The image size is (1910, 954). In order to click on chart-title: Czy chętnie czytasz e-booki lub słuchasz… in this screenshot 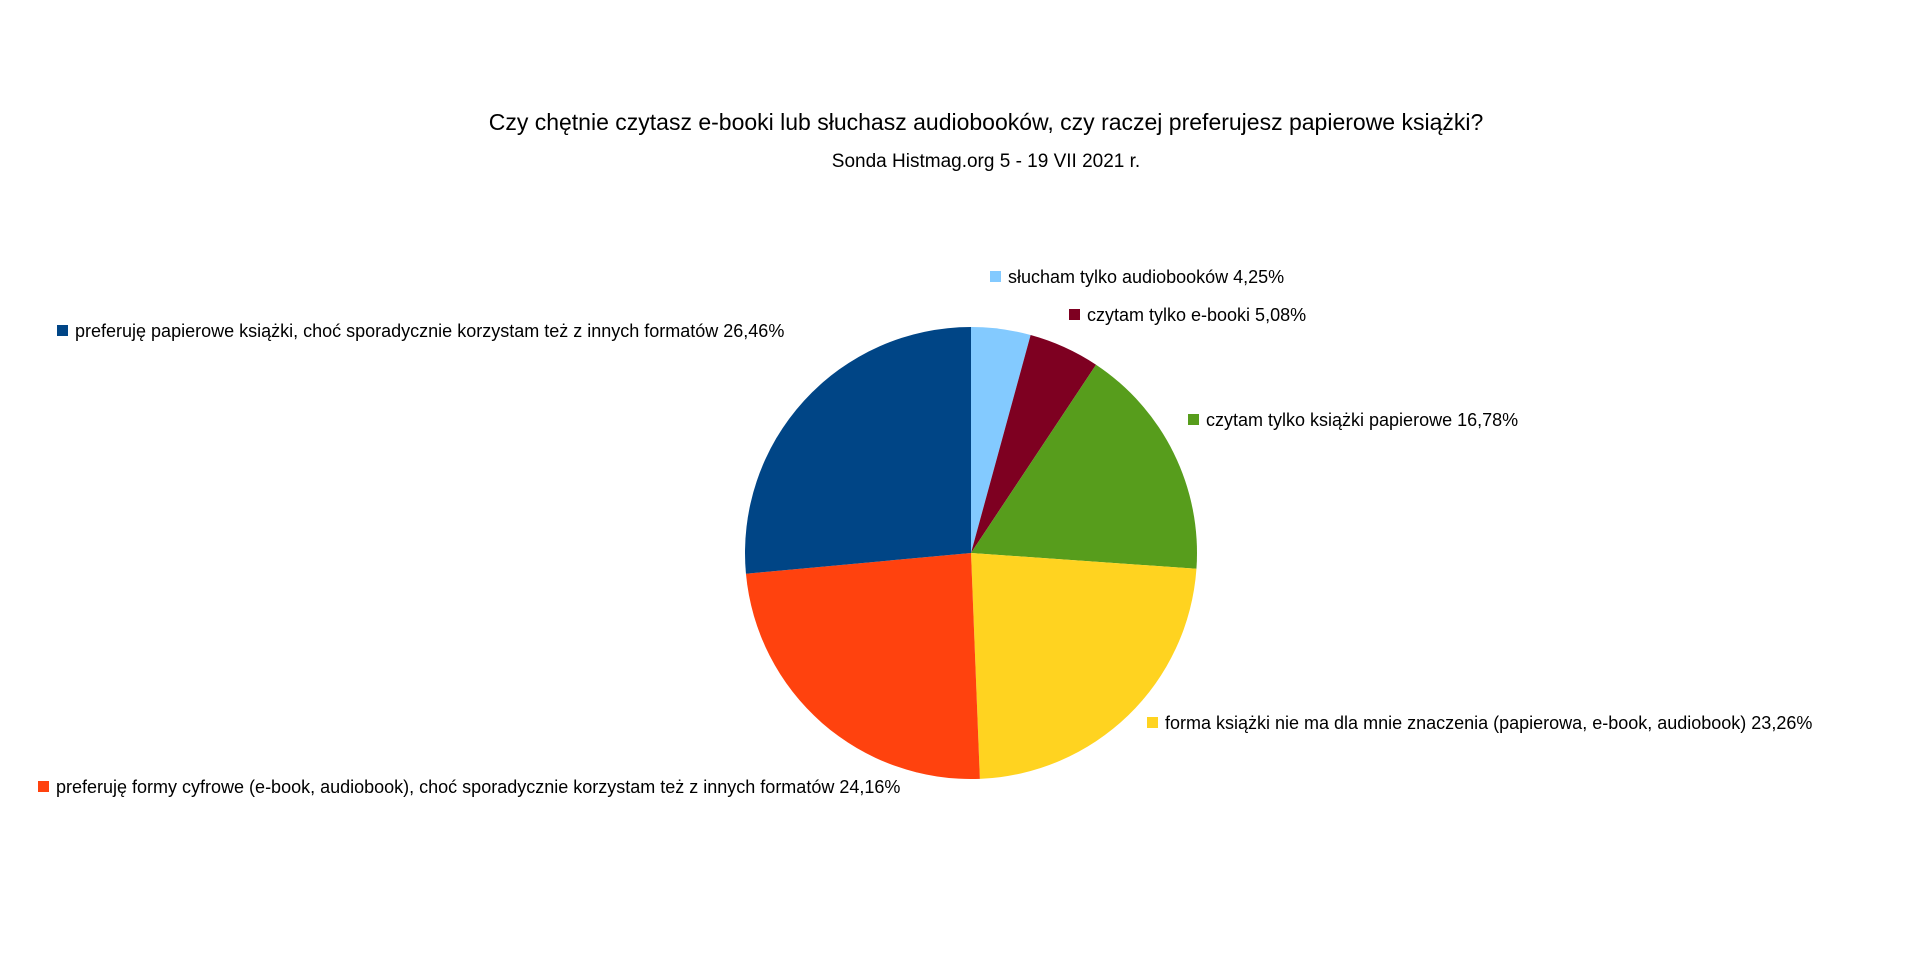, I will do `click(986, 122)`.